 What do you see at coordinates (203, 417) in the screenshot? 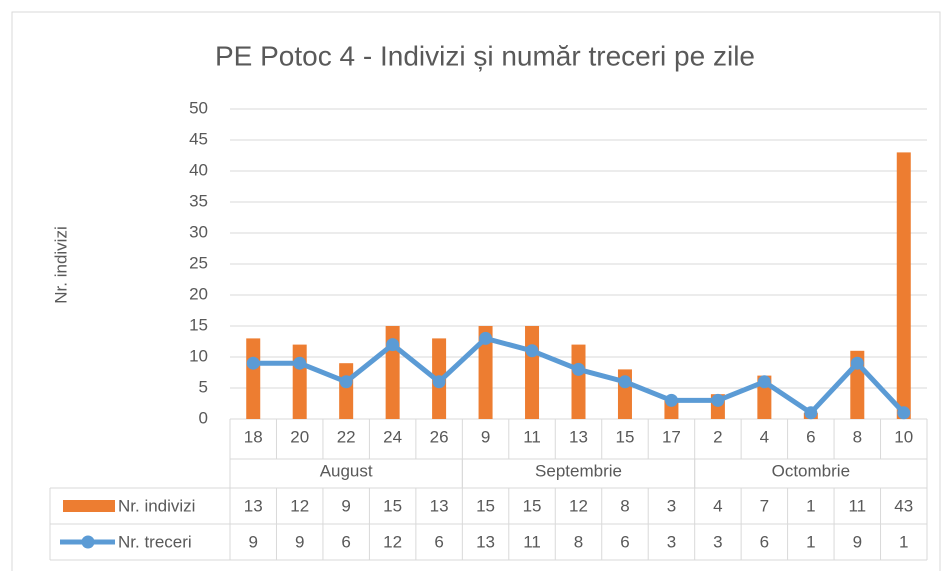
I see `y-tick-label: 0` at bounding box center [203, 417].